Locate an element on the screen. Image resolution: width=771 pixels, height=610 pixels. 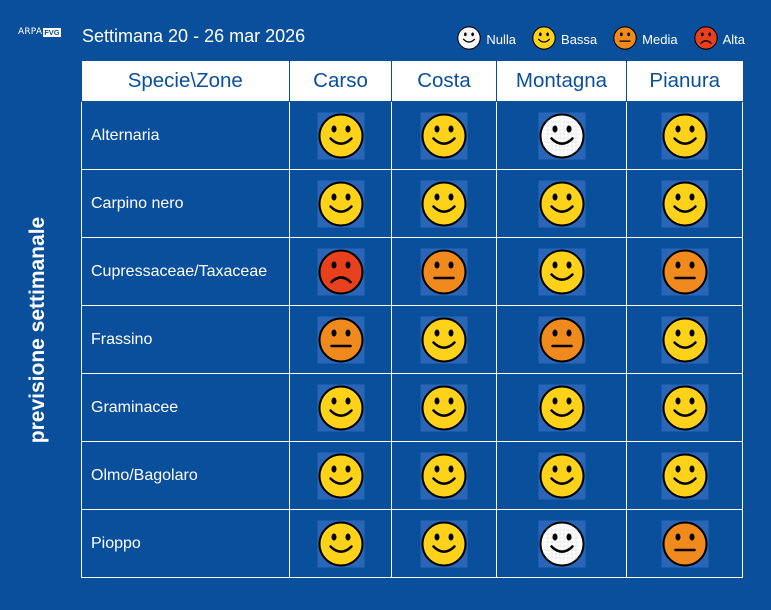
species-name: Cupressaceae/Taxaceae is located at coordinates (185, 271).